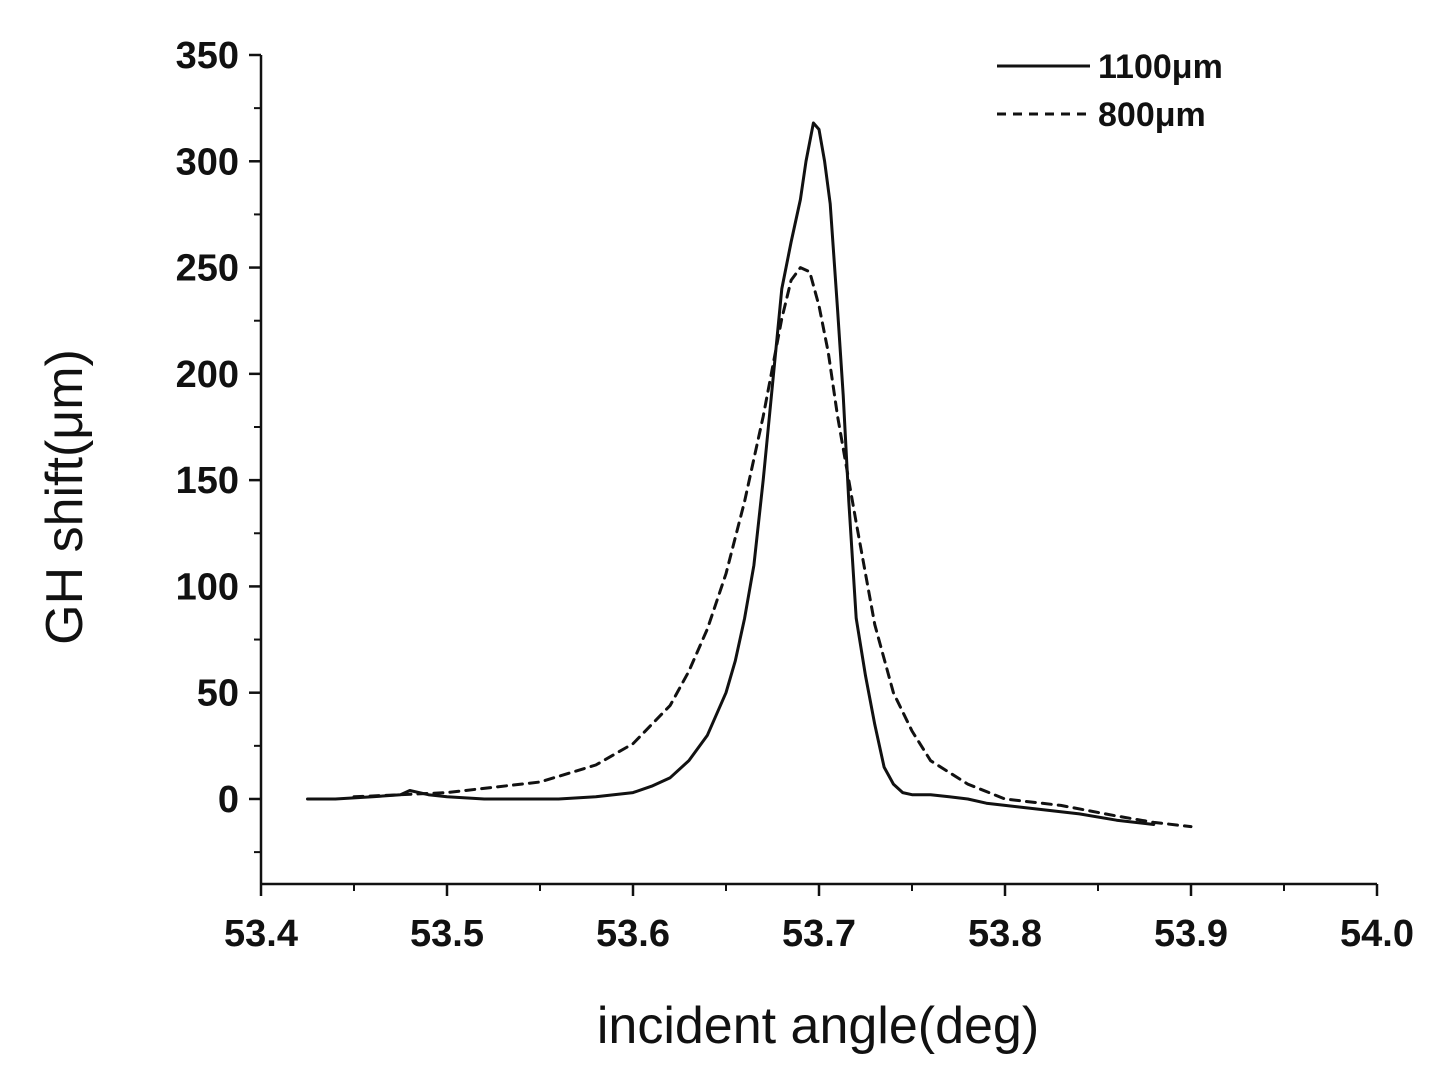 This screenshot has width=1442, height=1087. I want to click on y-tick-label: 200, so click(207, 375).